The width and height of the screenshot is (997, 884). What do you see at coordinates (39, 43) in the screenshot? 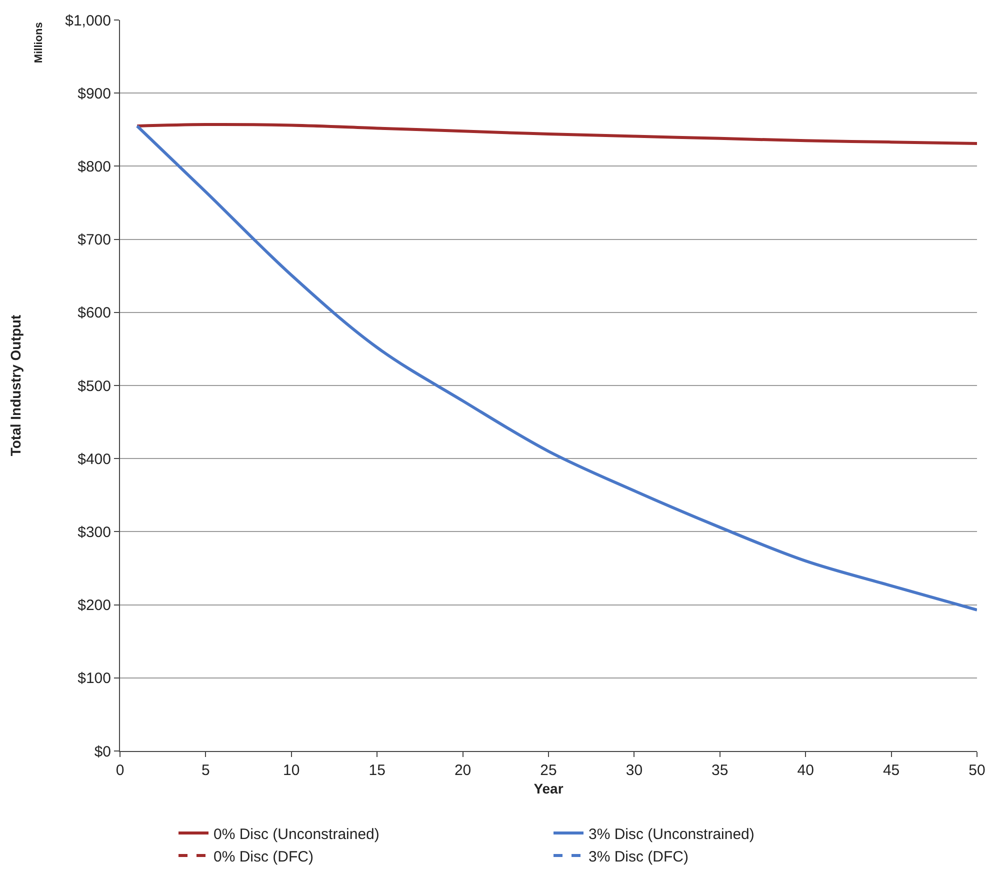
I see `text: Millions` at bounding box center [39, 43].